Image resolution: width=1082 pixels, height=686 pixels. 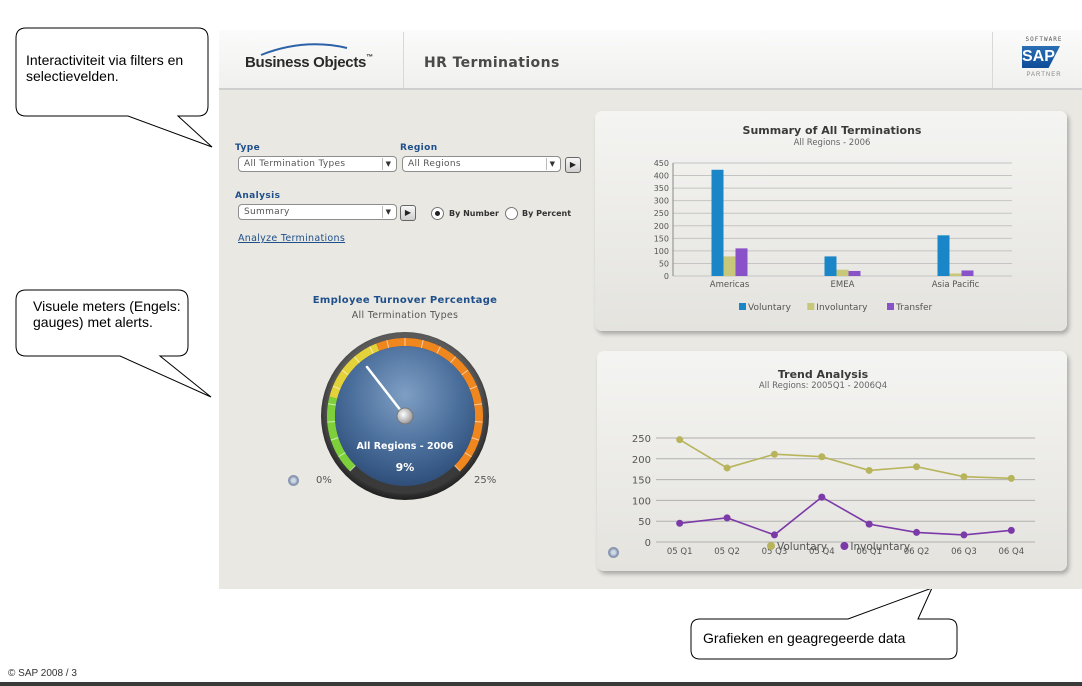 I want to click on trend-chart-title: Trend Analysis, so click(x=823, y=374).